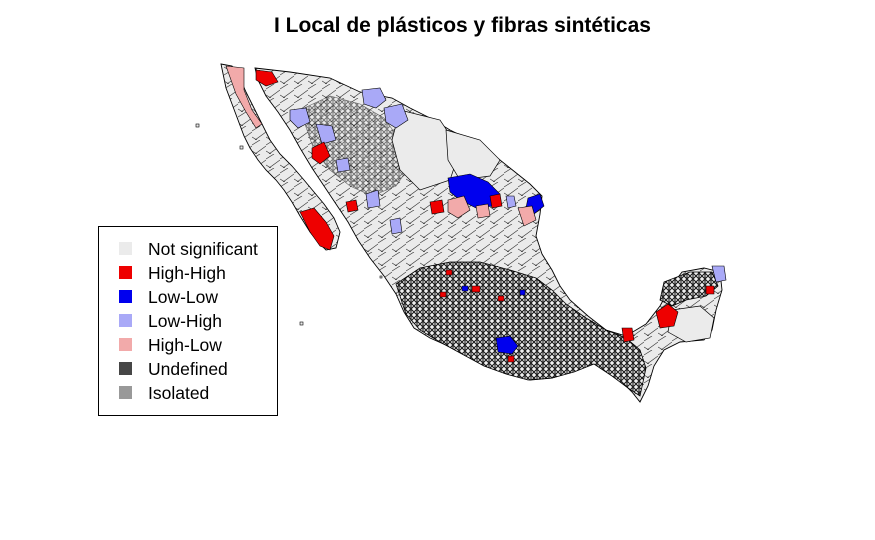  I want to click on legend-item-undefined: Undefined, so click(188, 369).